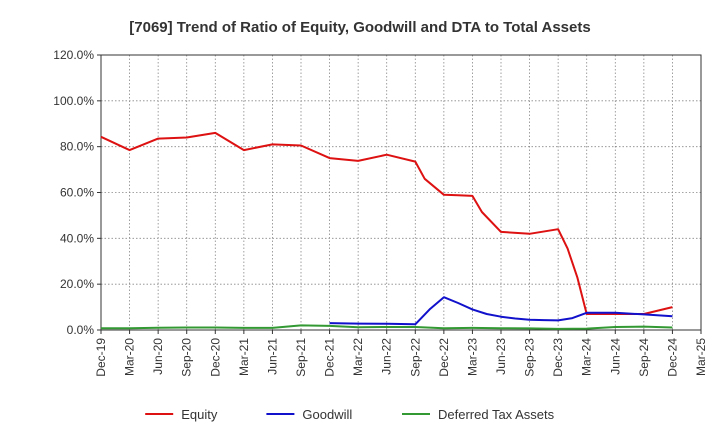  Describe the element at coordinates (530, 357) in the screenshot. I see `x-tick-label: Sep-23` at that location.